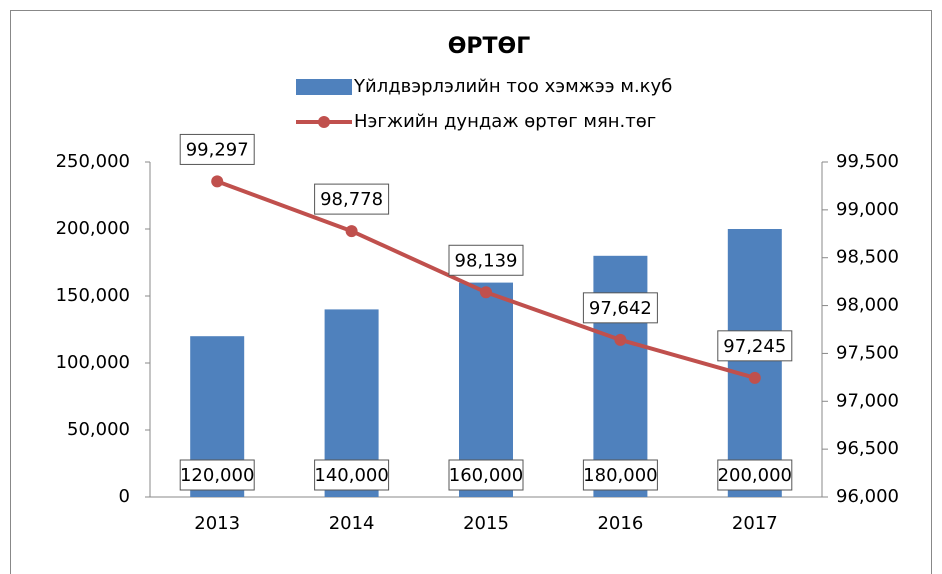  I want to click on line-value-label: 99,297, so click(217, 149).